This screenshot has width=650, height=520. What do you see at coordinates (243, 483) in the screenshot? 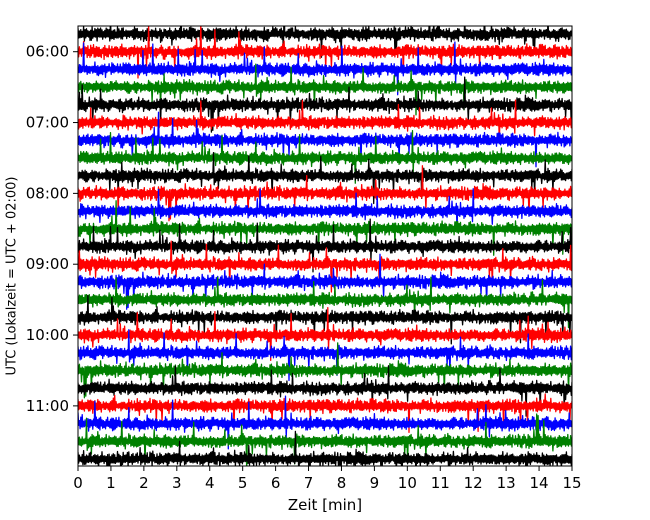
I see `x-tick-label: 5` at bounding box center [243, 483].